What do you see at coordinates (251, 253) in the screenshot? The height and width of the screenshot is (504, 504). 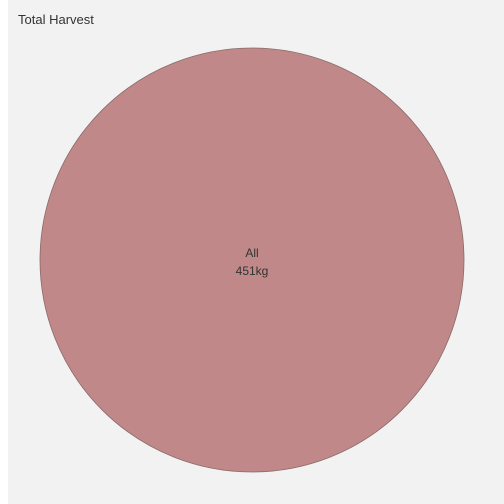 I see `slice-label-0: All` at bounding box center [251, 253].